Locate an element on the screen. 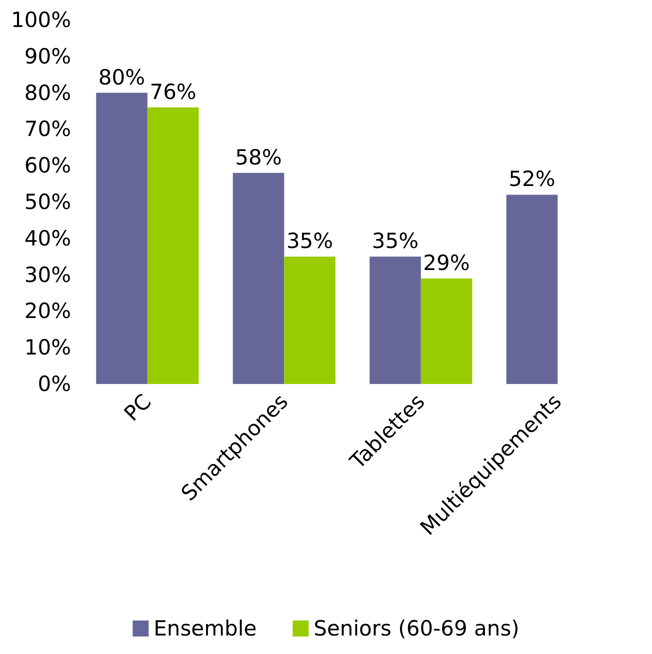 The width and height of the screenshot is (652, 654). y-tick-label: 40% is located at coordinates (48, 238).